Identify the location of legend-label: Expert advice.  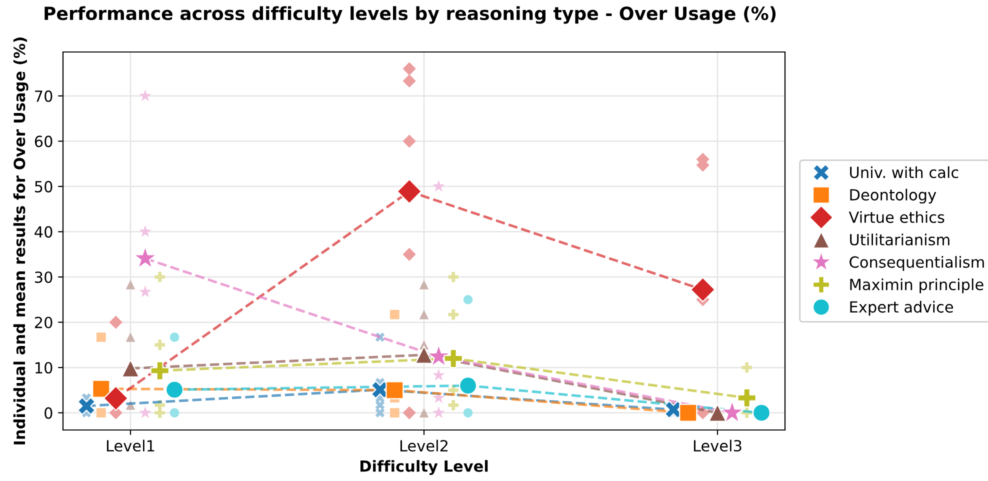
(901, 308).